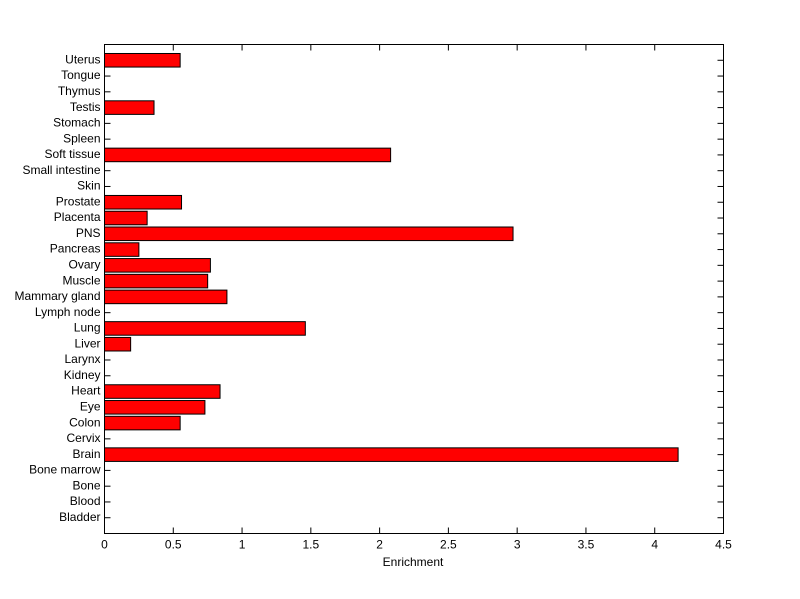 The image size is (800, 599). What do you see at coordinates (81, 138) in the screenshot?
I see `y-tick-label: Spleen` at bounding box center [81, 138].